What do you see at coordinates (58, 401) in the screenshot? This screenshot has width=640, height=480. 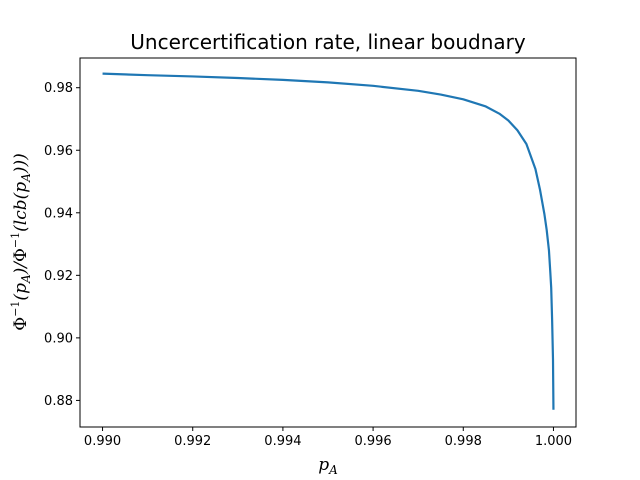 I see `y-tick-label: 0.88` at bounding box center [58, 401].